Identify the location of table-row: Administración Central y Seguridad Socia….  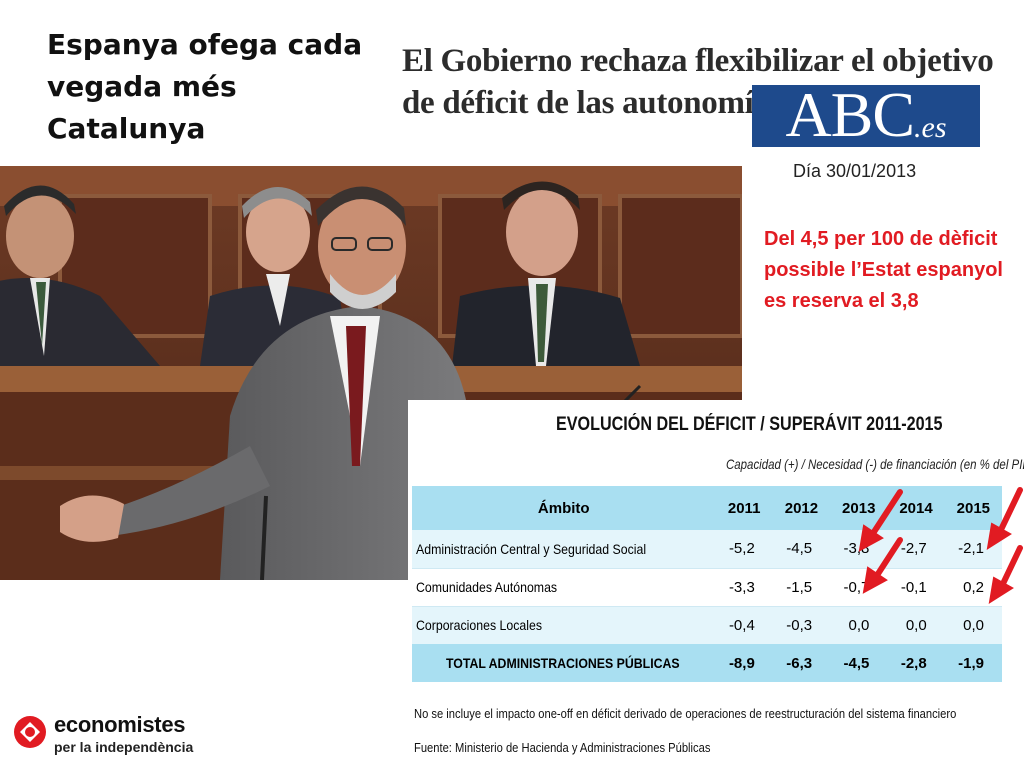
(707, 549).